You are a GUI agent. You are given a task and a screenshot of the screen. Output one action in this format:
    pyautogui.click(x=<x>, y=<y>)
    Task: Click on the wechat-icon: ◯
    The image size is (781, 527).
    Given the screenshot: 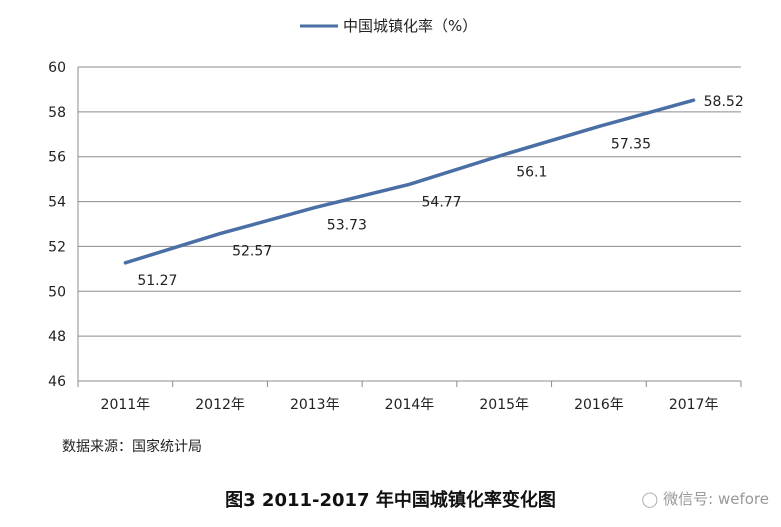 What is the action you would take?
    pyautogui.click(x=650, y=498)
    